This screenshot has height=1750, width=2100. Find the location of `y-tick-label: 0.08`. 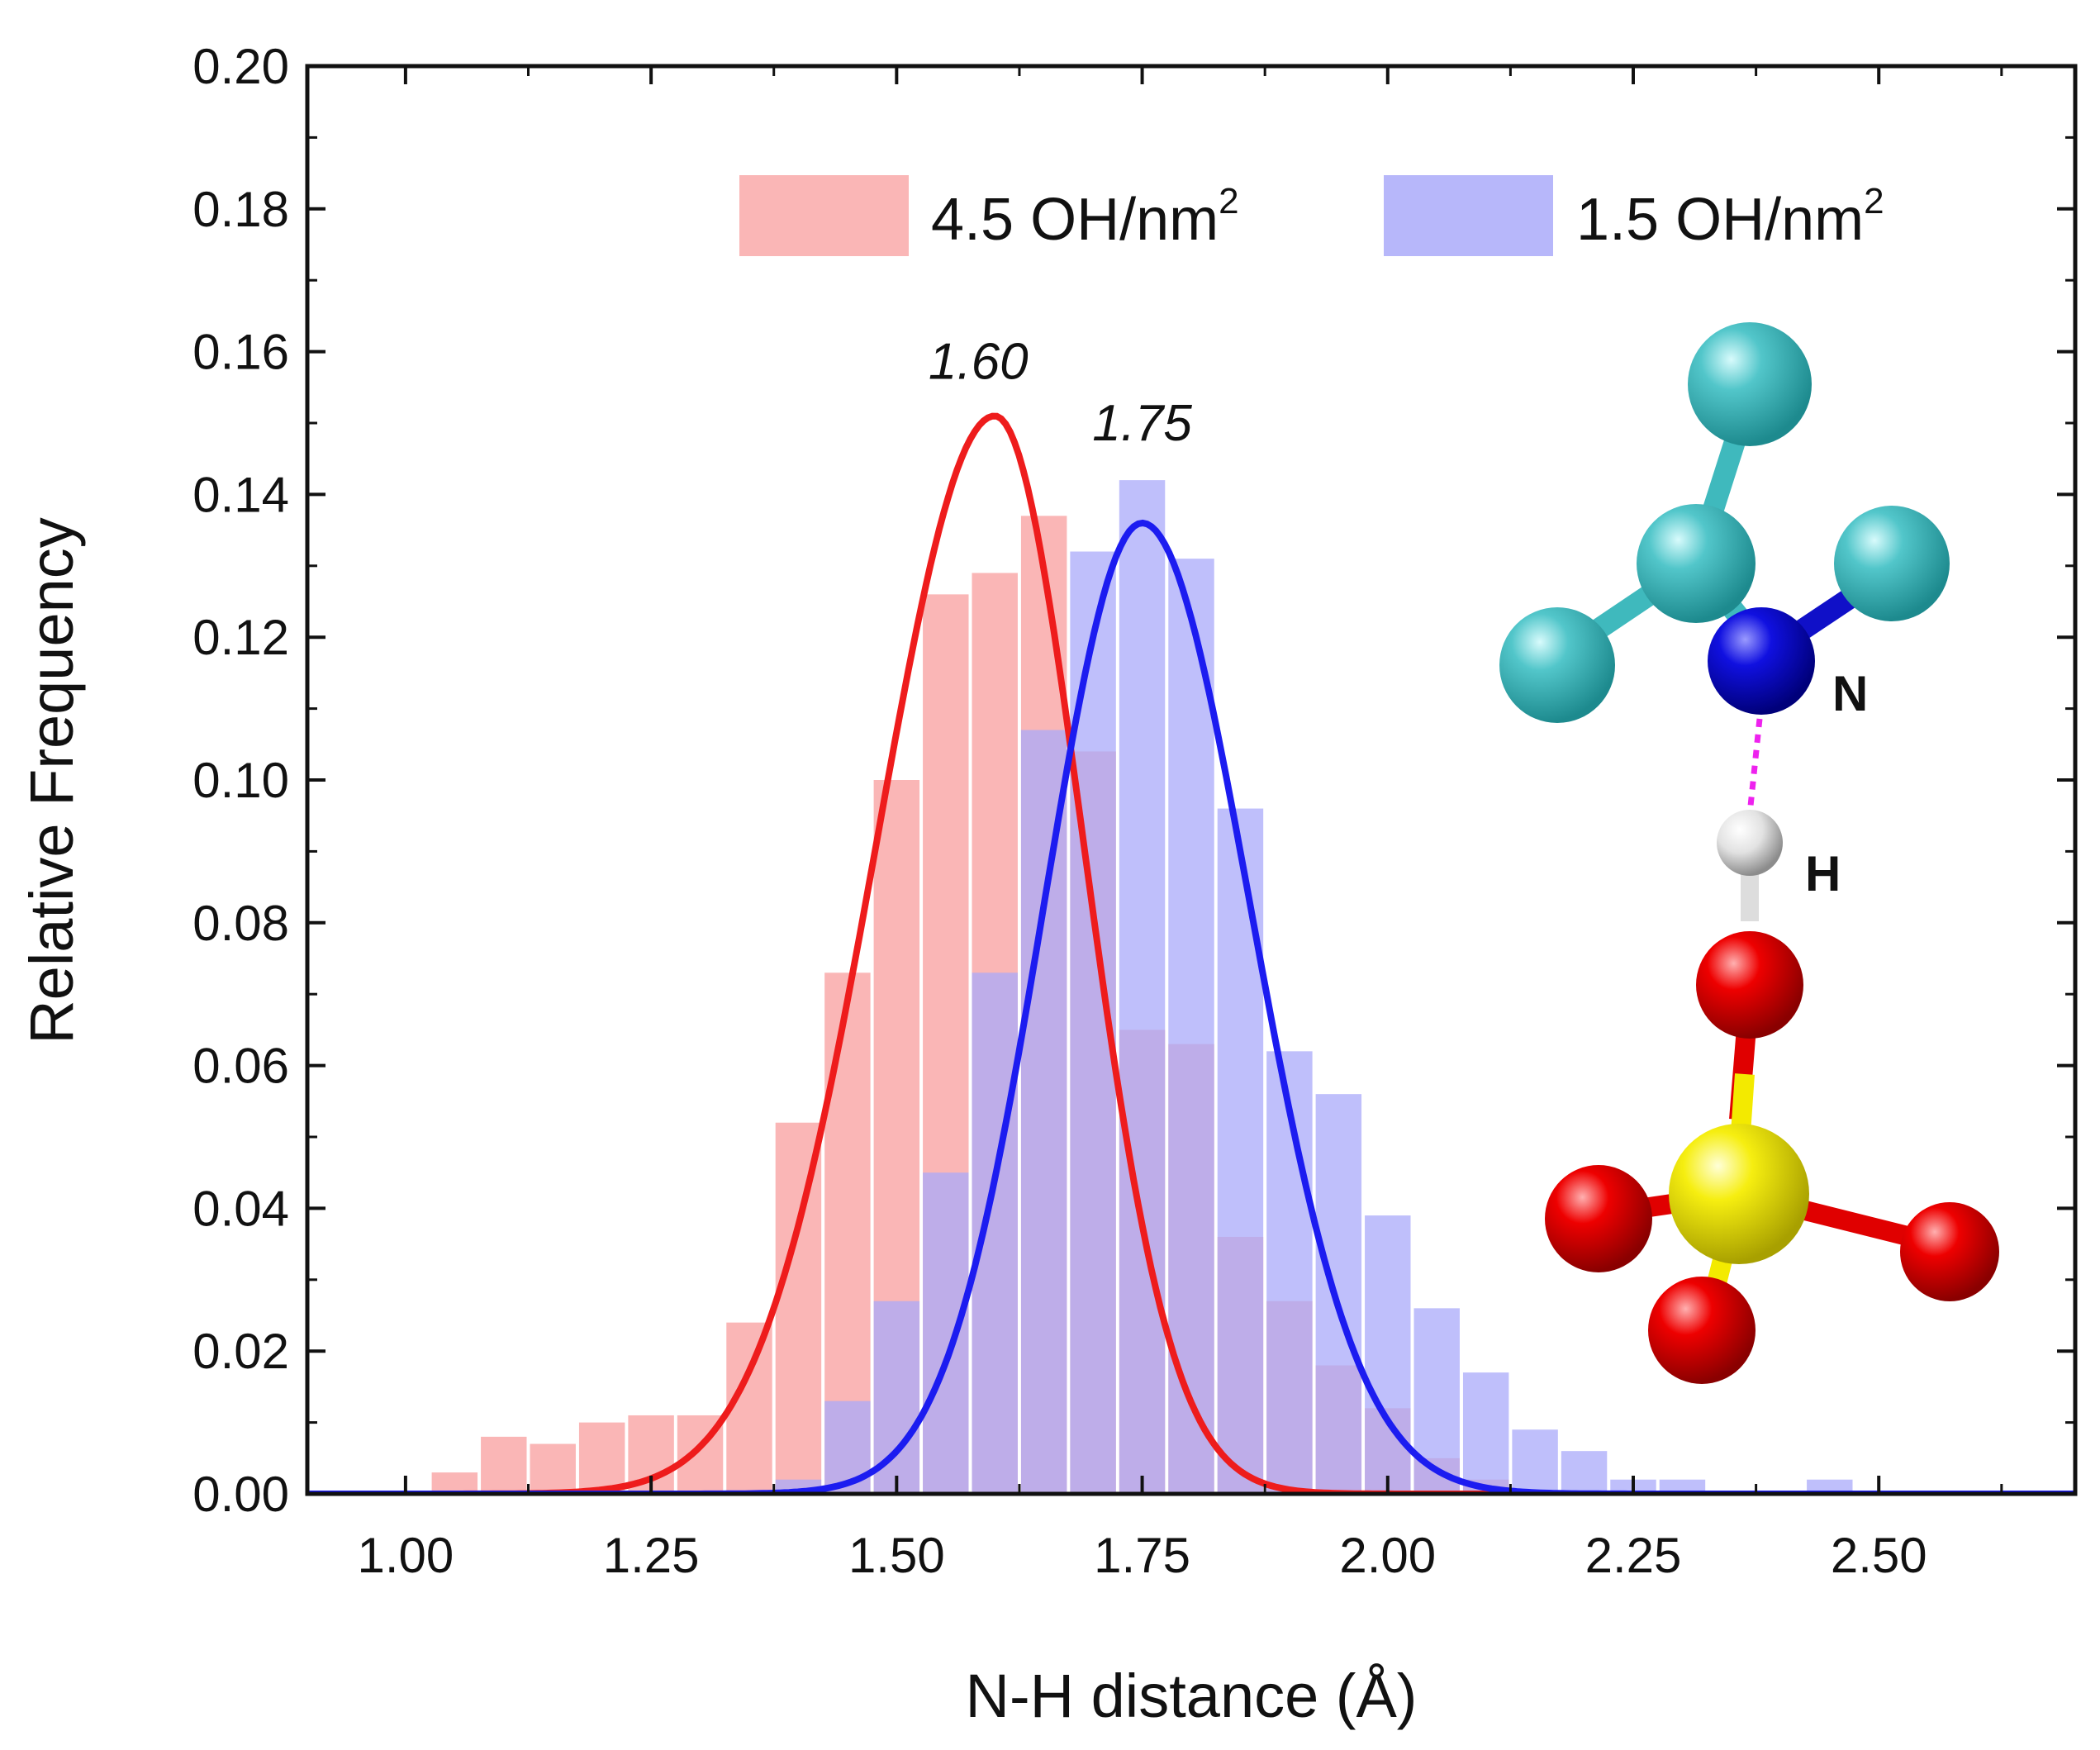

y-tick-label: 0.08 is located at coordinates (240, 923).